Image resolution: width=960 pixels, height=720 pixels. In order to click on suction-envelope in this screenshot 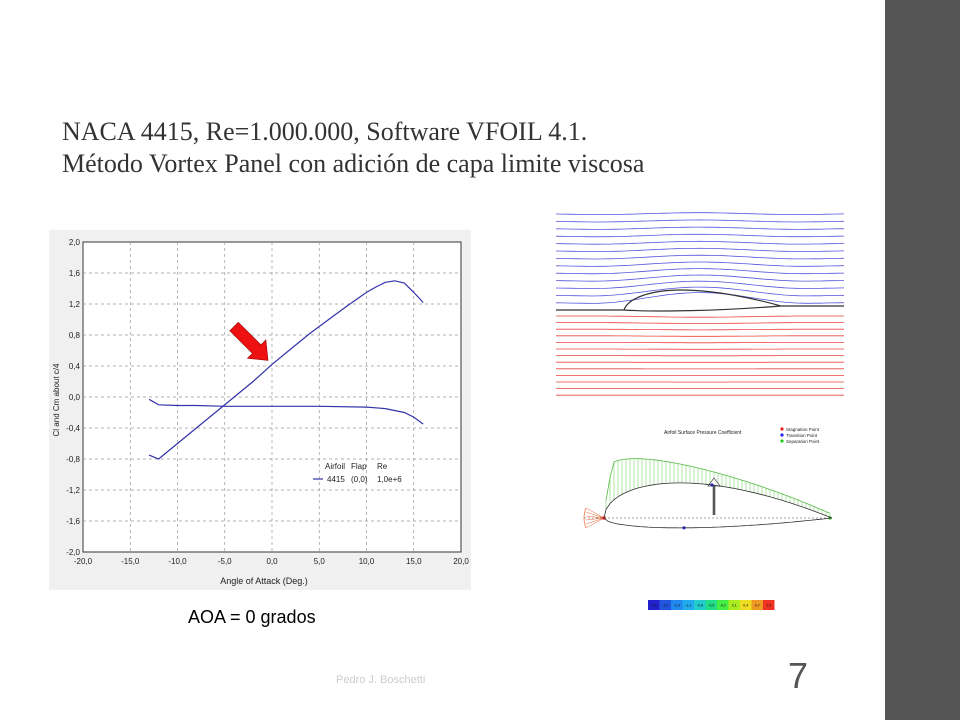, I will do `click(718, 486)`.